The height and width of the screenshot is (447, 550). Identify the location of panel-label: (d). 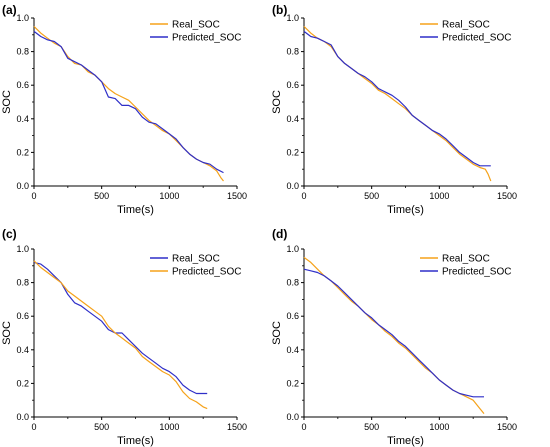
(279, 234).